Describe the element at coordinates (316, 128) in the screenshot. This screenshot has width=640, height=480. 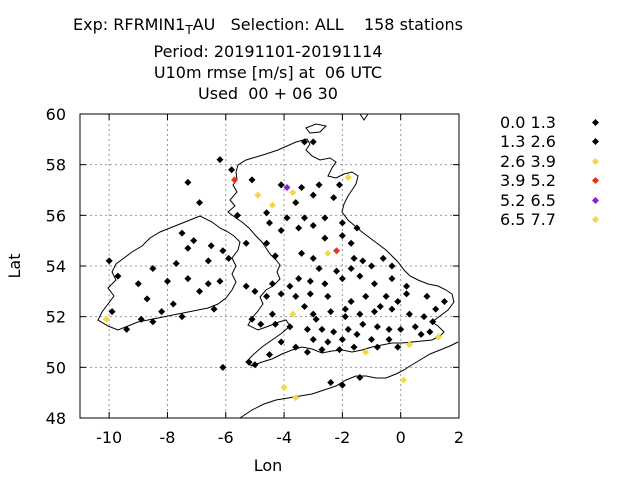
I see `coastline-orkney` at that location.